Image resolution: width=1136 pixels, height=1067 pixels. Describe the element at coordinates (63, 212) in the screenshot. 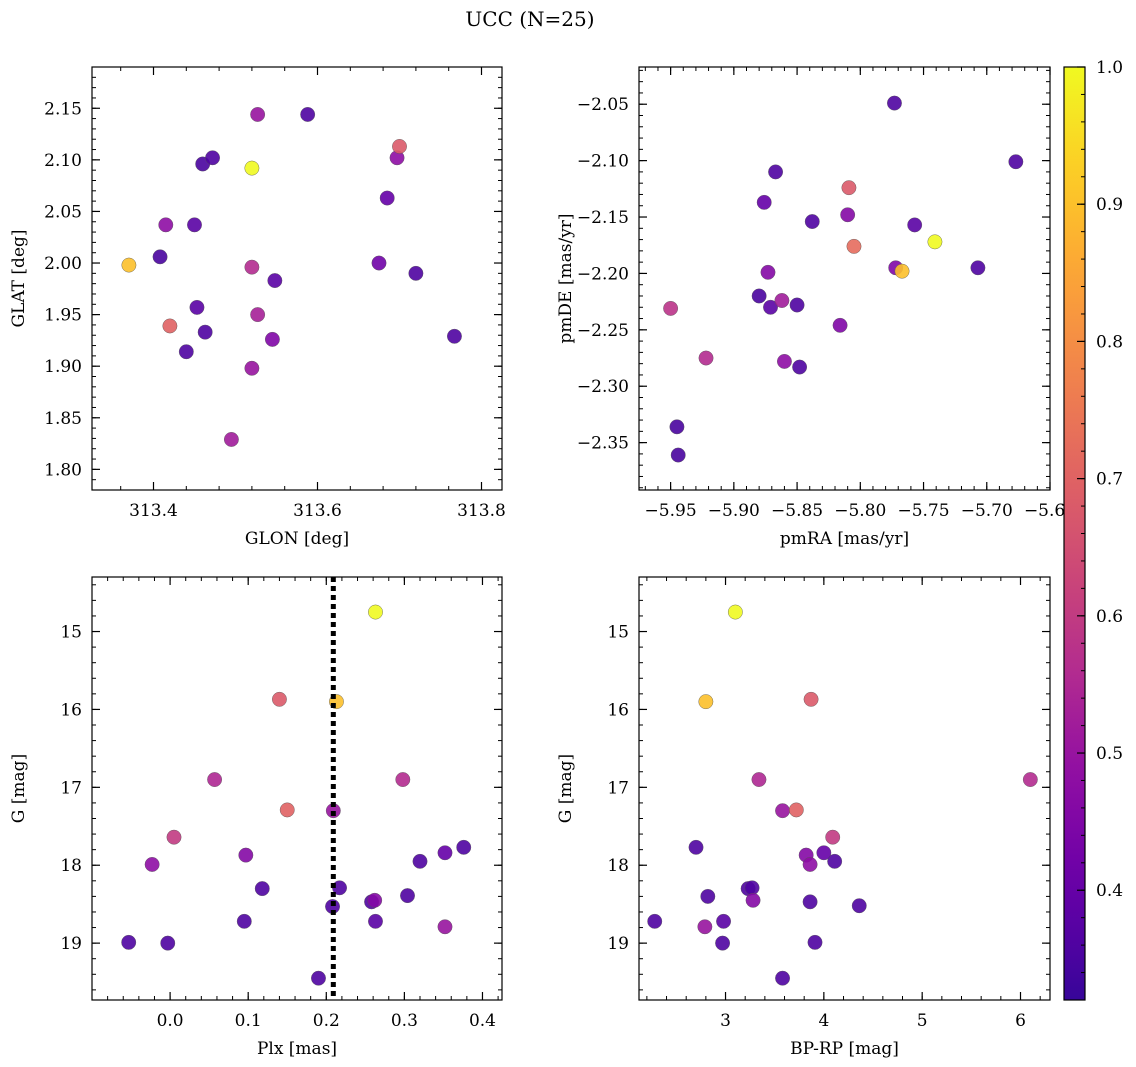

I see `y-tick-label: 2.05` at that location.